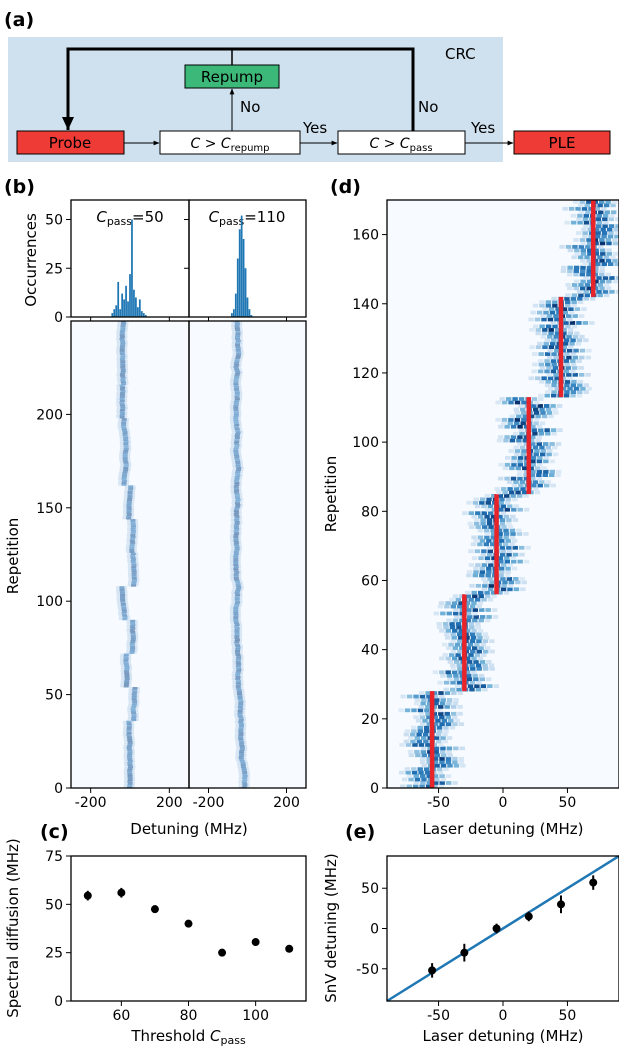 The image size is (619, 1049). Describe the element at coordinates (58, 789) in the screenshot. I see `y-tick-label: 0` at that location.